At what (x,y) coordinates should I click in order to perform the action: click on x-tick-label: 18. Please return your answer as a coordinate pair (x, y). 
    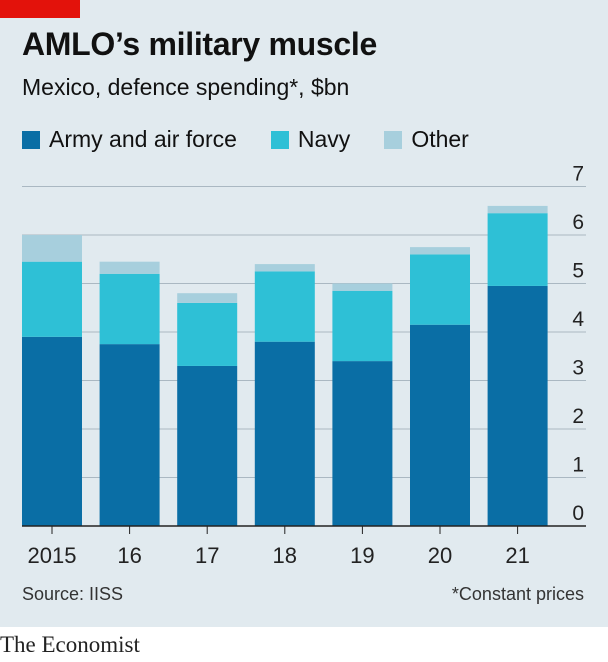
    Looking at the image, I should click on (285, 555).